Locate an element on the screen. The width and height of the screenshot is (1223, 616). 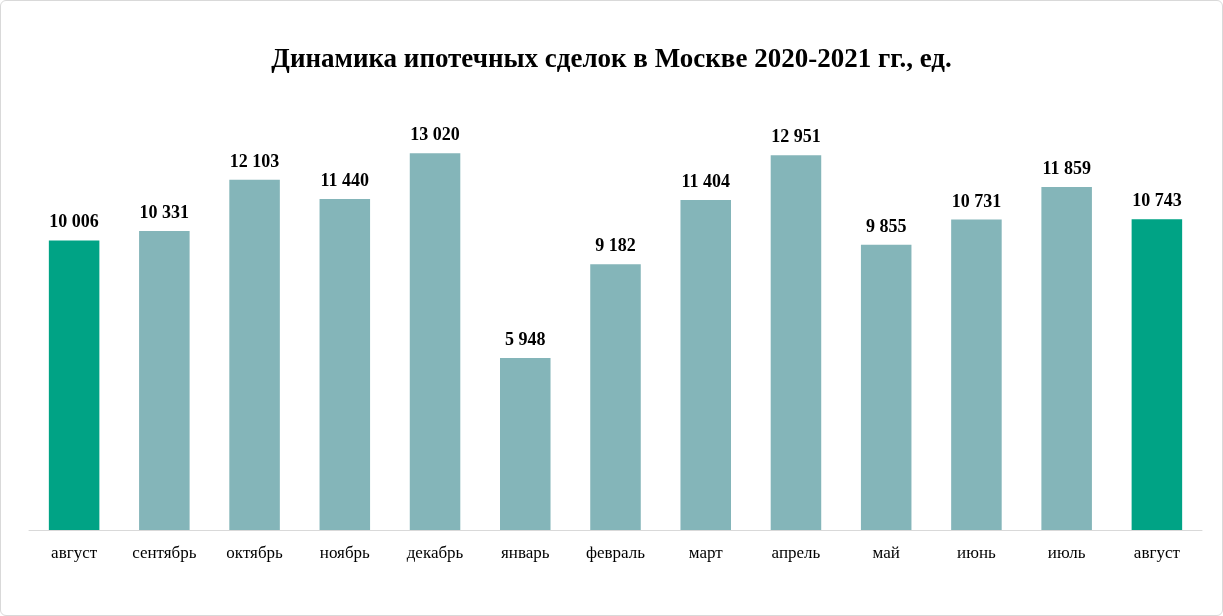
x-tick-label: январь is located at coordinates (525, 552).